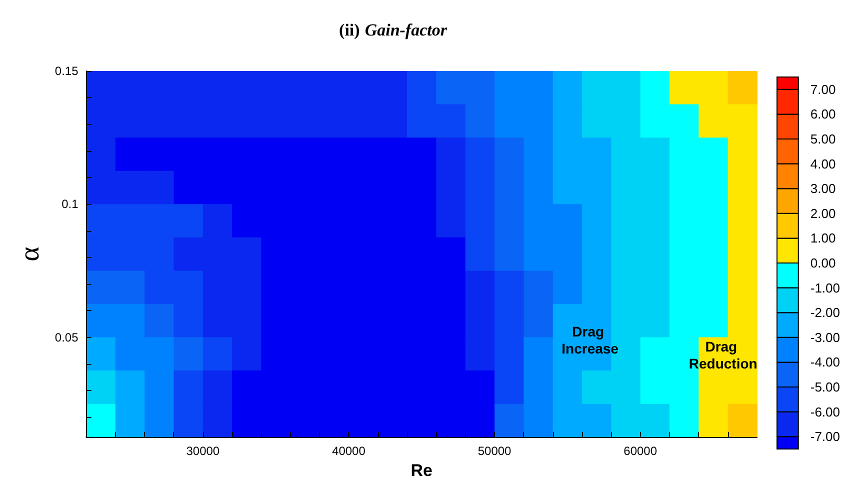 This screenshot has height=492, width=851. Describe the element at coordinates (66, 71) in the screenshot. I see `y-tick-label: 0.15` at that location.